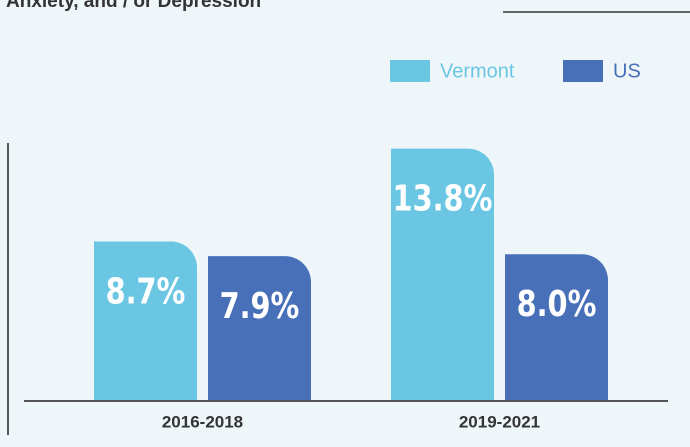 The height and width of the screenshot is (447, 690). Describe the element at coordinates (557, 304) in the screenshot. I see `value-label: 8.0%` at that location.